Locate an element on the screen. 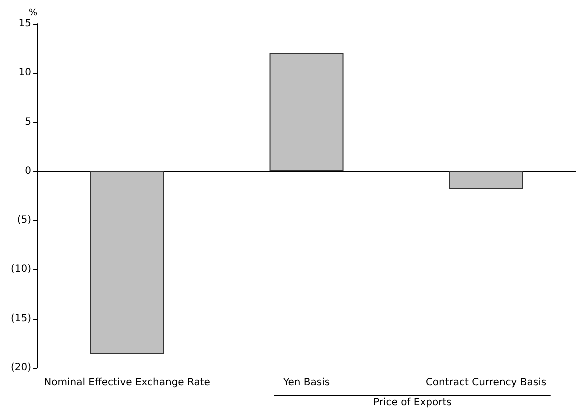 The image size is (588, 420). x-tick-label: Contract Currency Basis is located at coordinates (486, 383).